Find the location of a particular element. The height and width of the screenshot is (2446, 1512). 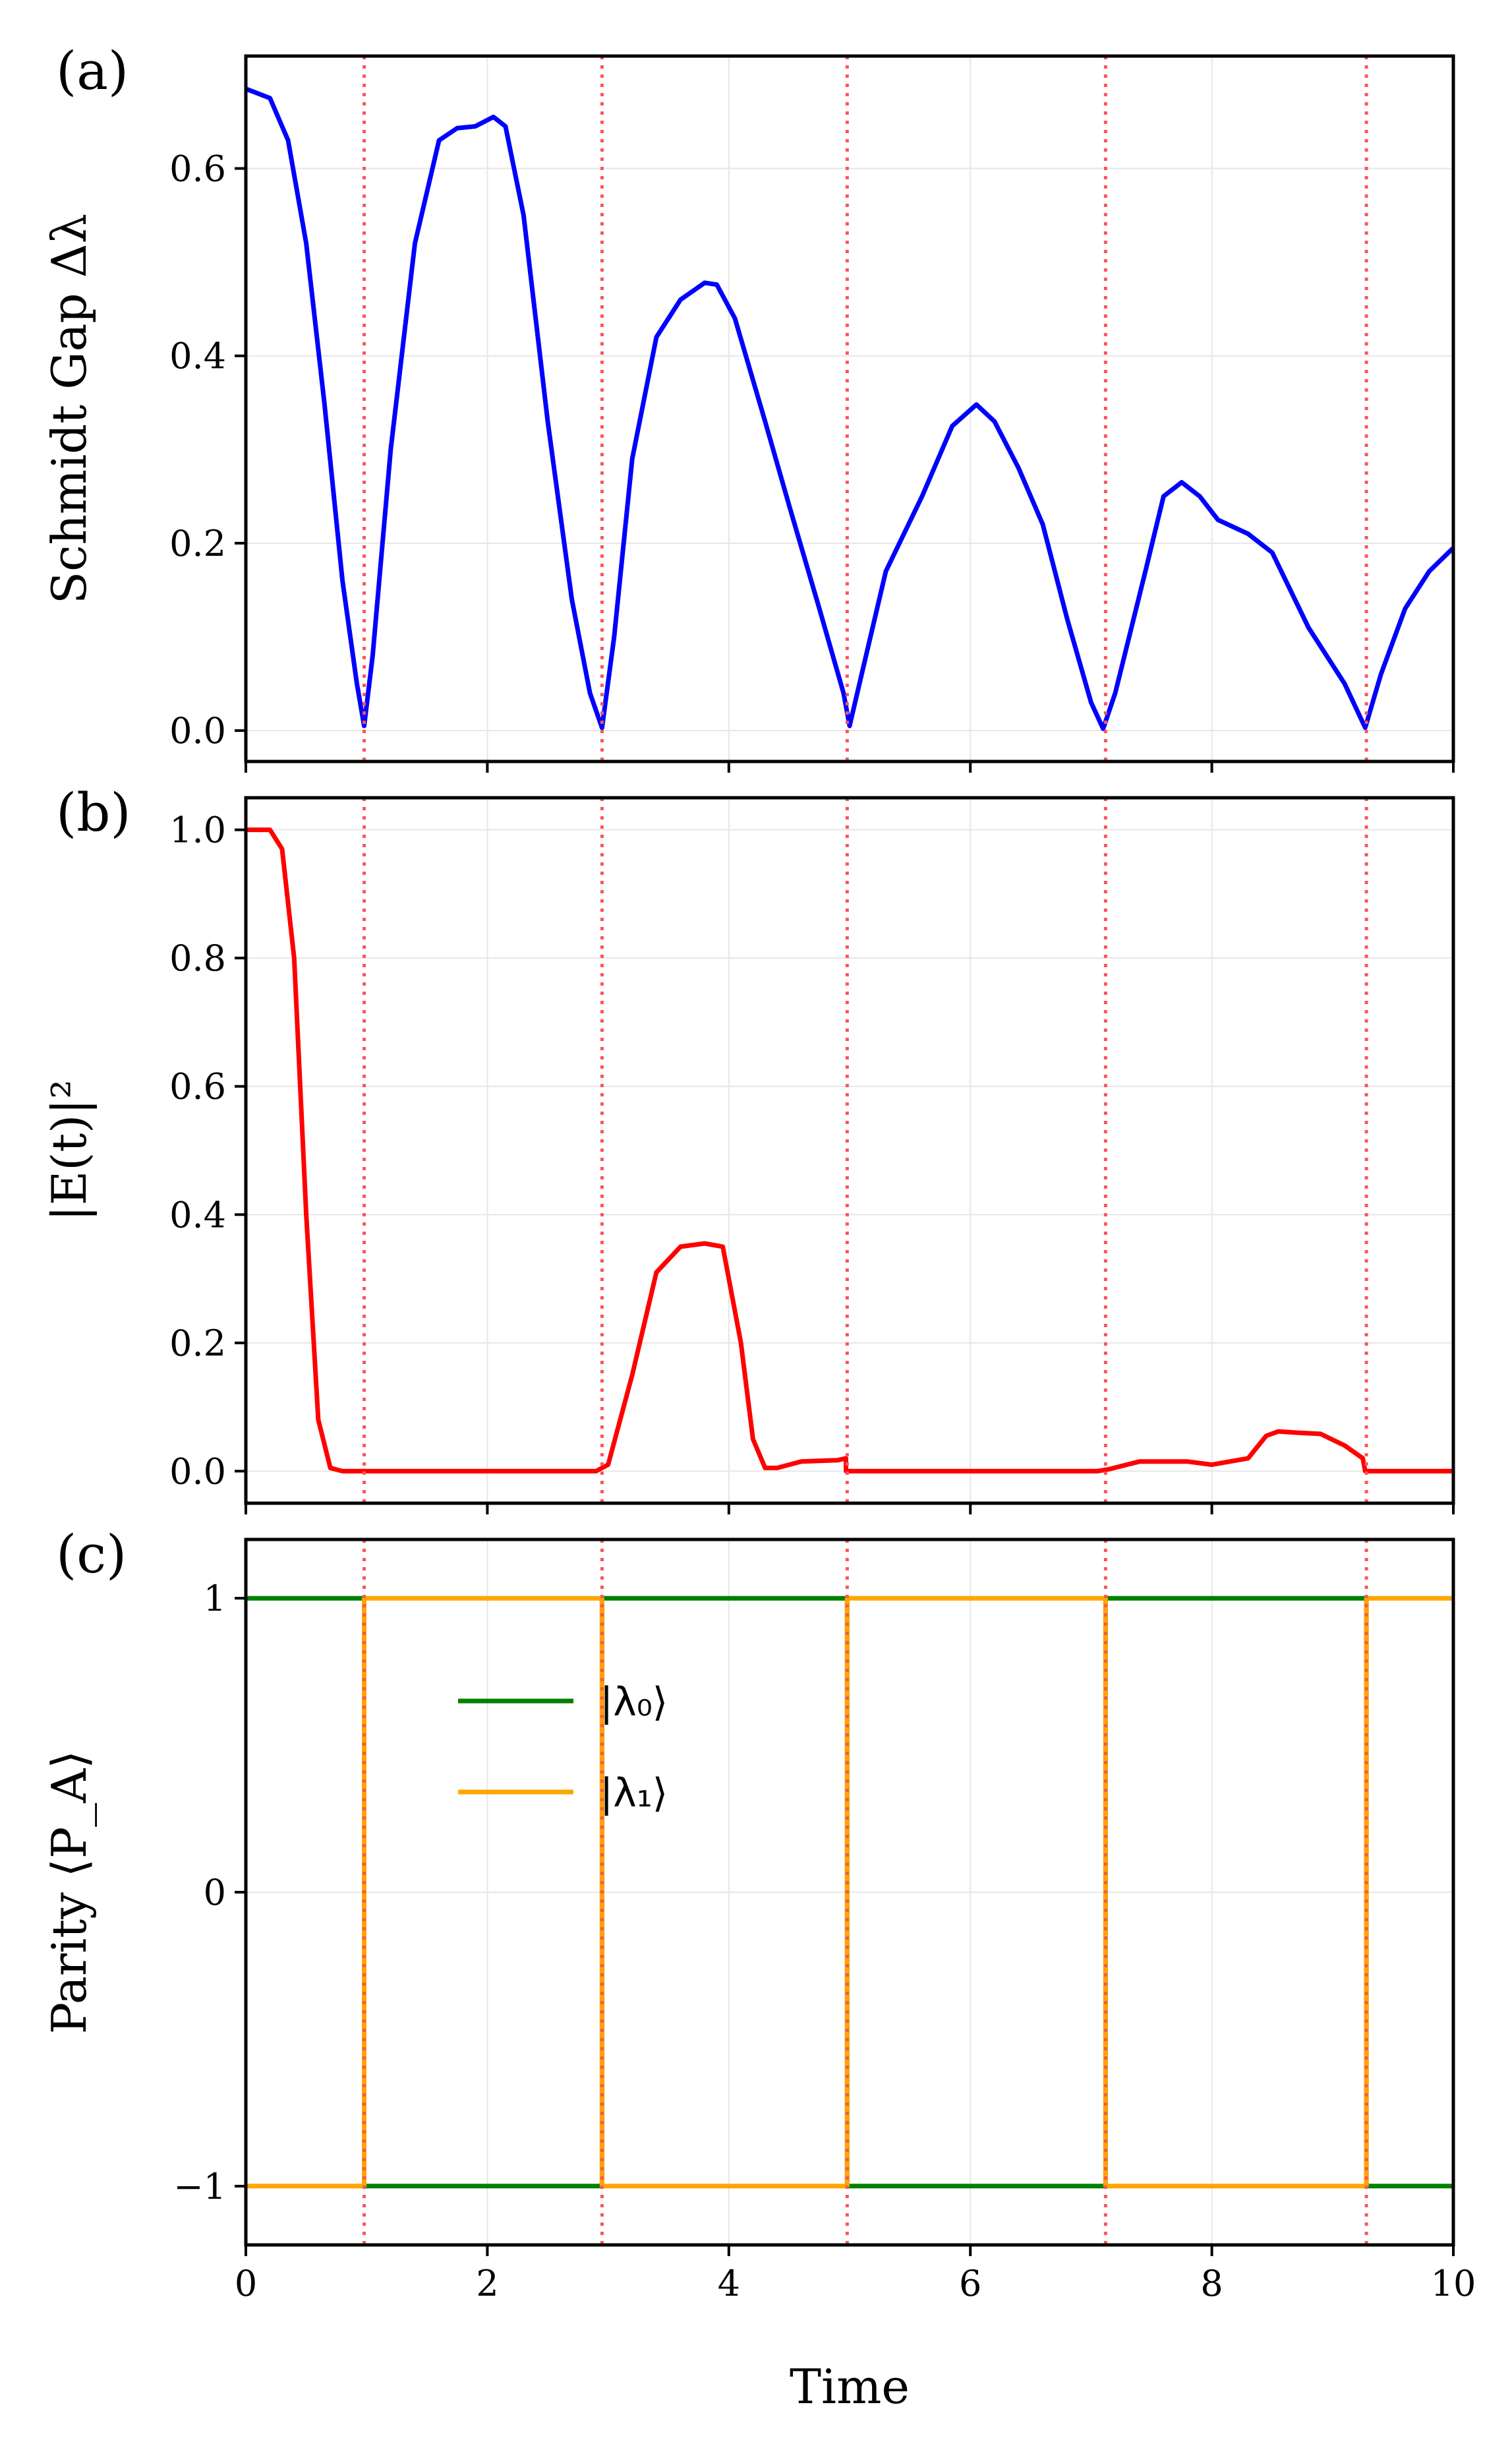

y-tick-label: 0 is located at coordinates (215, 1892).